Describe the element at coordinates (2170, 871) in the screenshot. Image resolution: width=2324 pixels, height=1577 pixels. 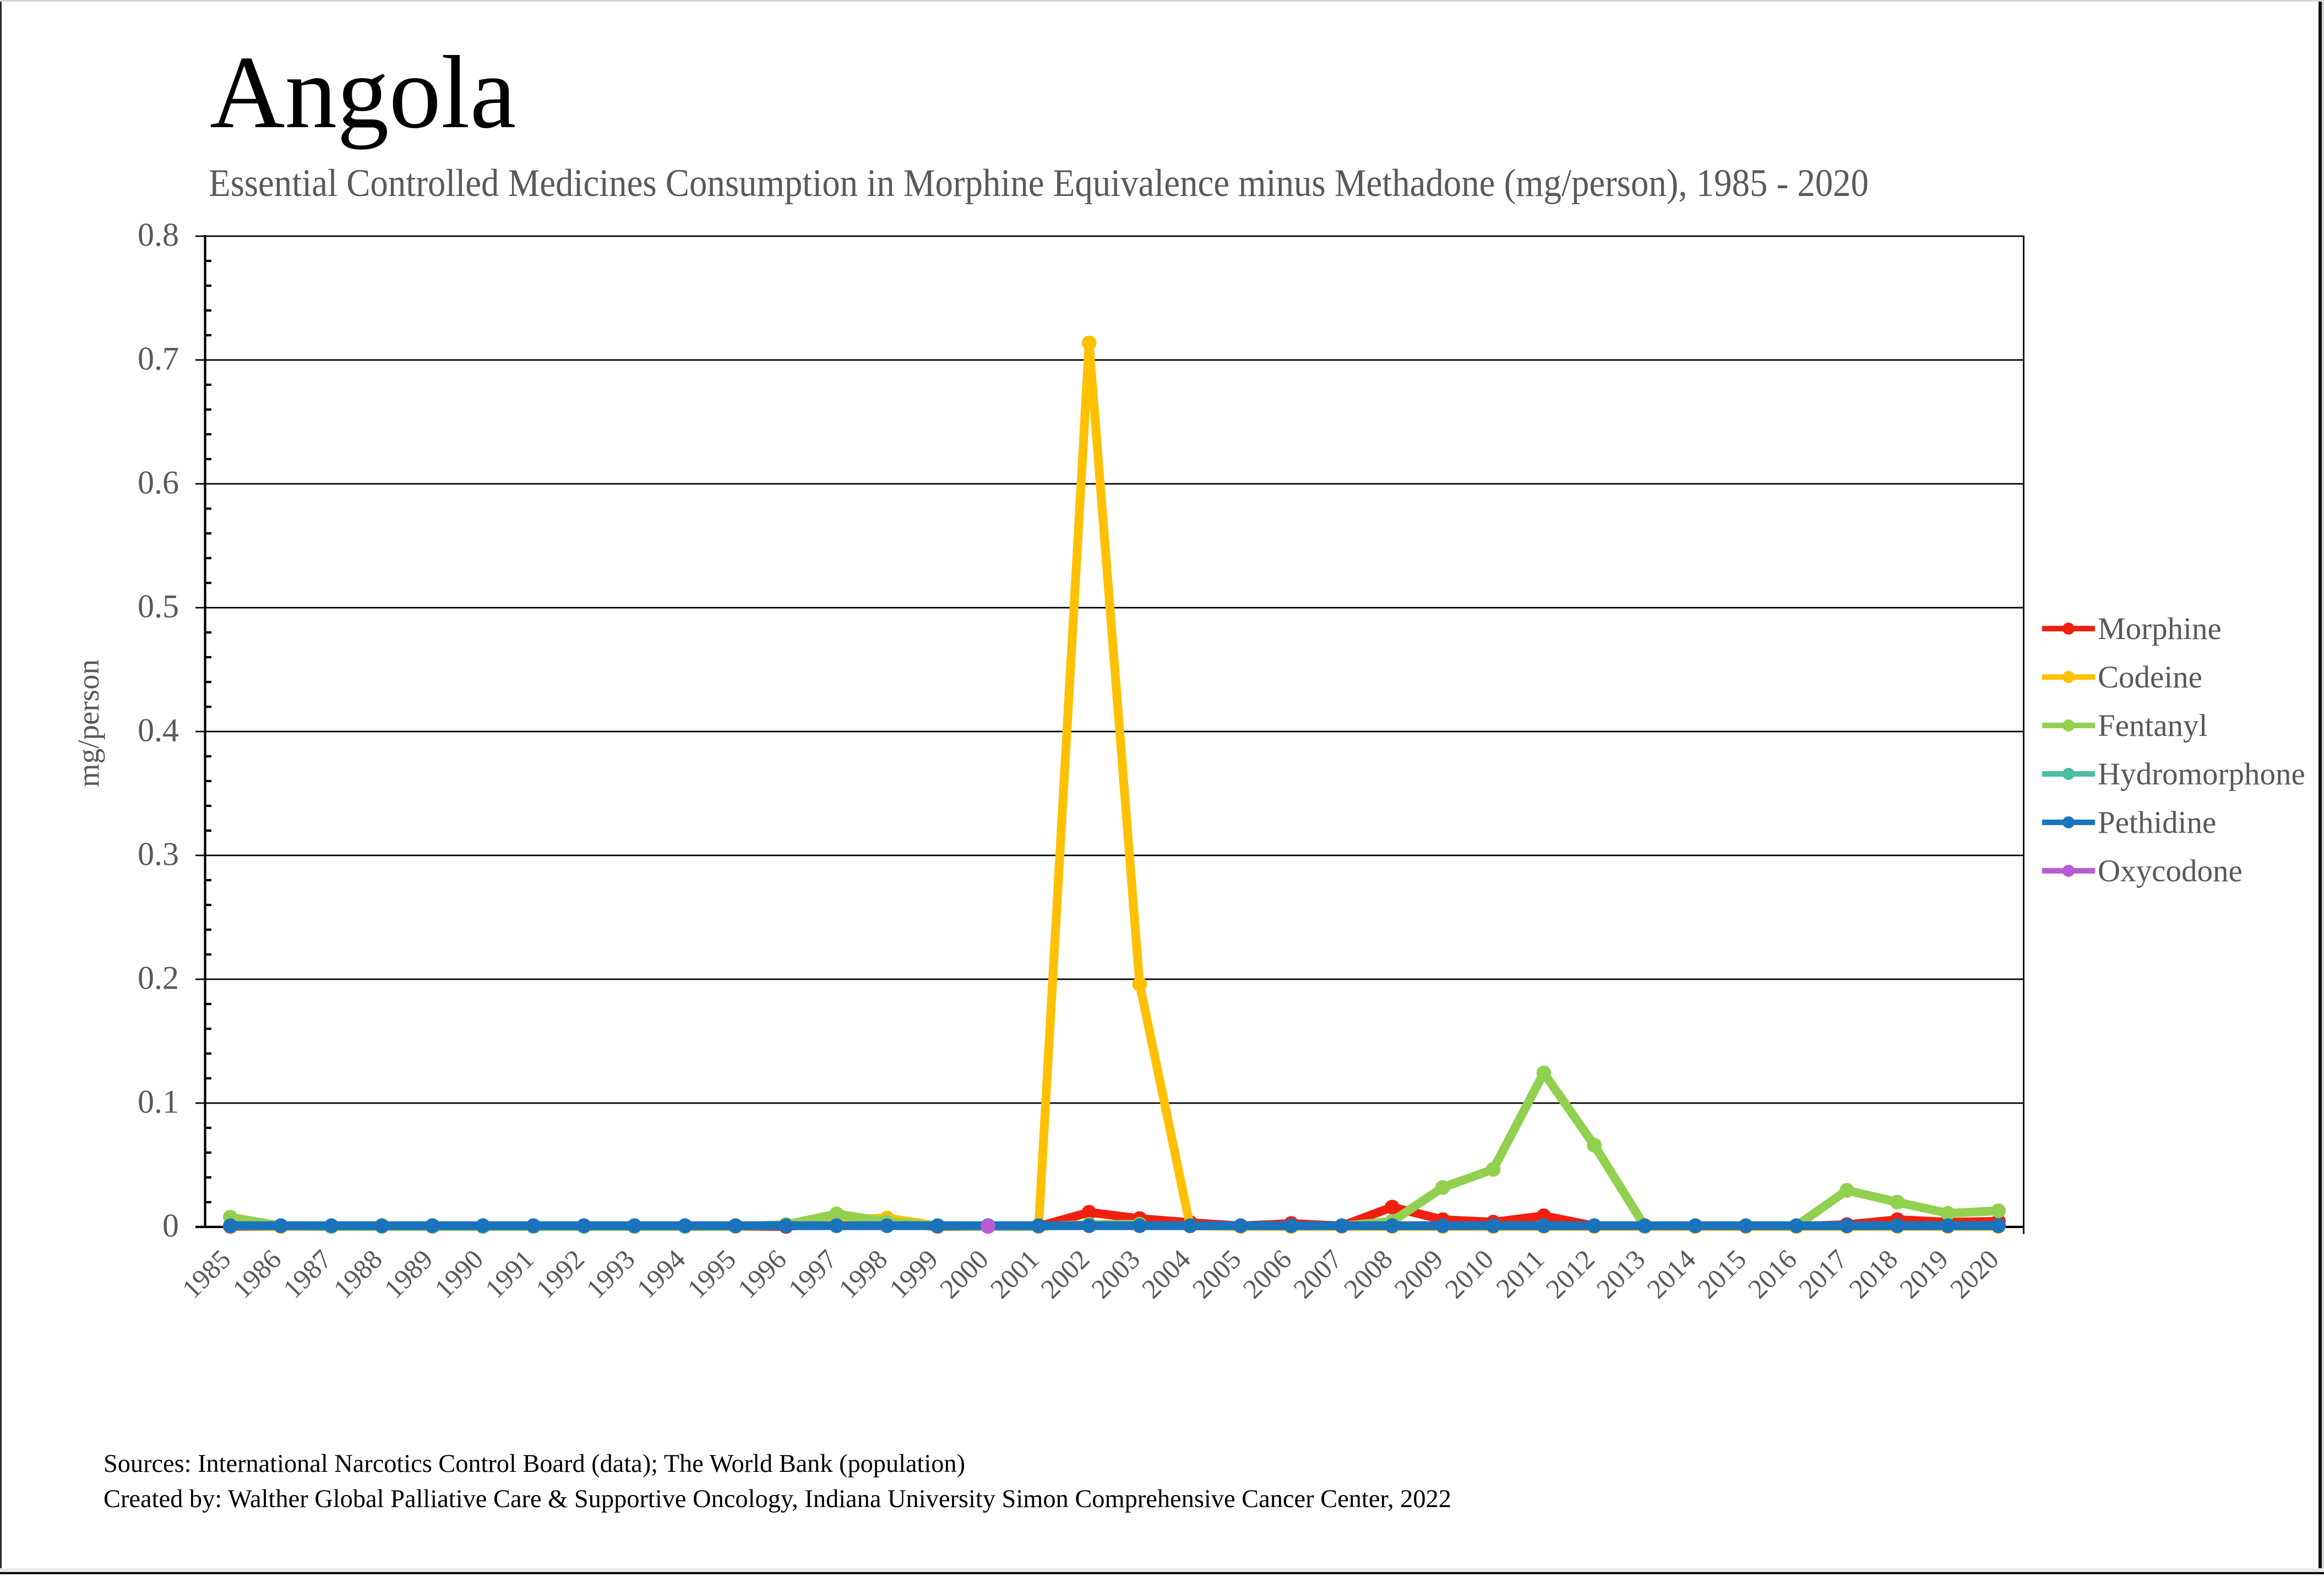
I see `svg-text: Oxycodone` at that location.